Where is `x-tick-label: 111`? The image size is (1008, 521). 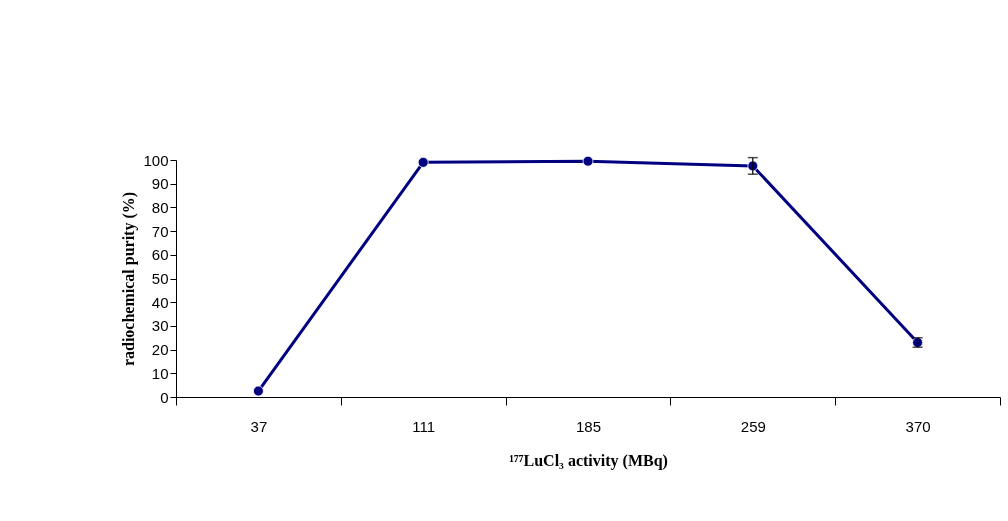
x-tick-label: 111 is located at coordinates (424, 426).